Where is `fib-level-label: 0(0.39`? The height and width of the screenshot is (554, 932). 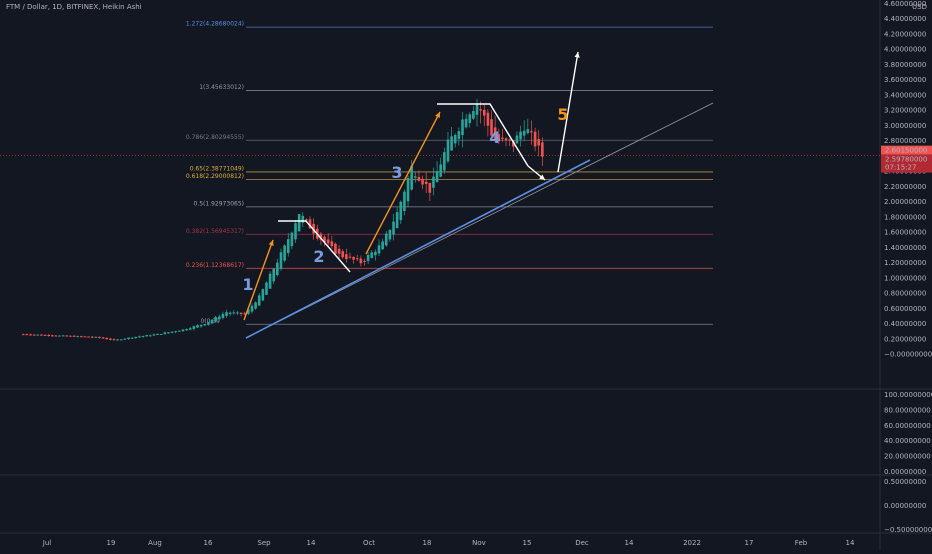
fib-level-label: 0(0.39 is located at coordinates (210, 321).